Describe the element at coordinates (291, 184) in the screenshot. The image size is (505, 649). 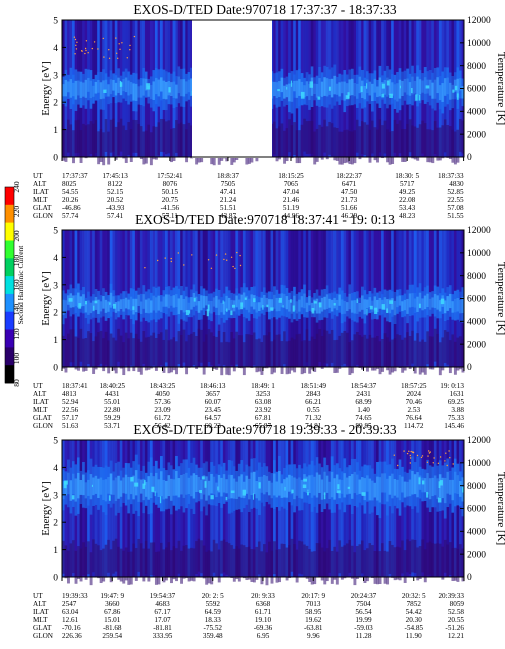
I see `ephemeris-cell: 7065` at that location.